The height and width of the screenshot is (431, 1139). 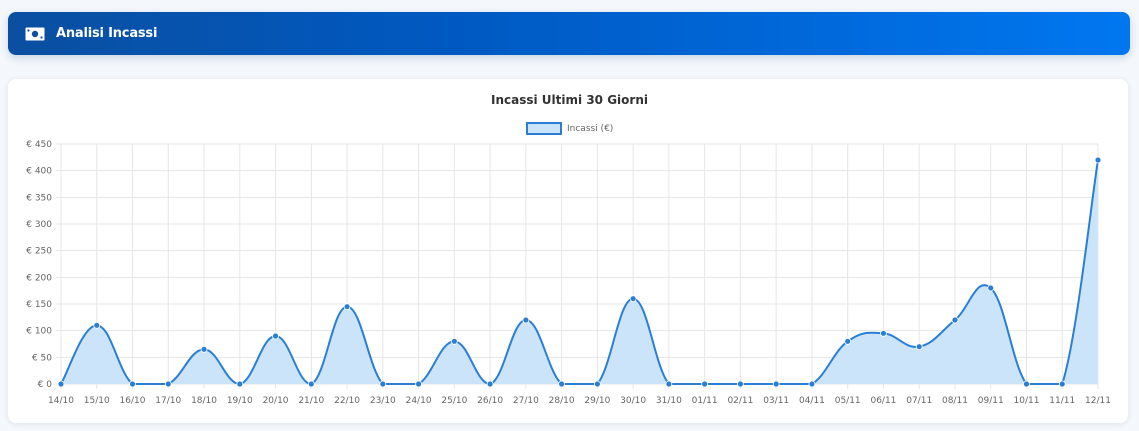 I want to click on x-tick-label: 17/10, so click(x=168, y=401).